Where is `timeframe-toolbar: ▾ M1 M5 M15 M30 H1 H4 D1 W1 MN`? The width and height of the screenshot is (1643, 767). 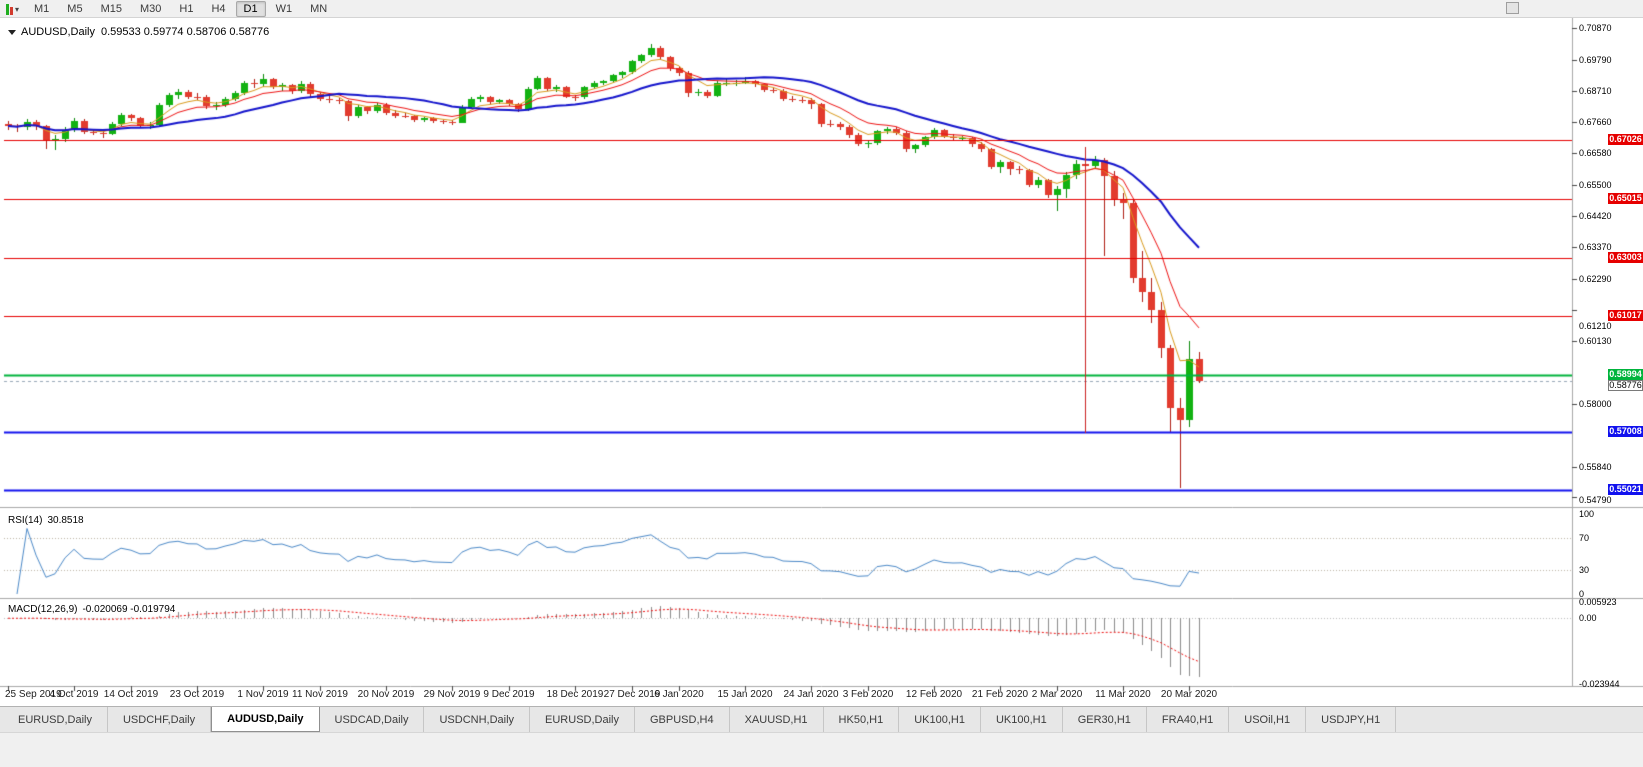
timeframe-toolbar: ▾ M1 M5 M15 M30 H1 H4 D1 W1 MN is located at coordinates (821, 9).